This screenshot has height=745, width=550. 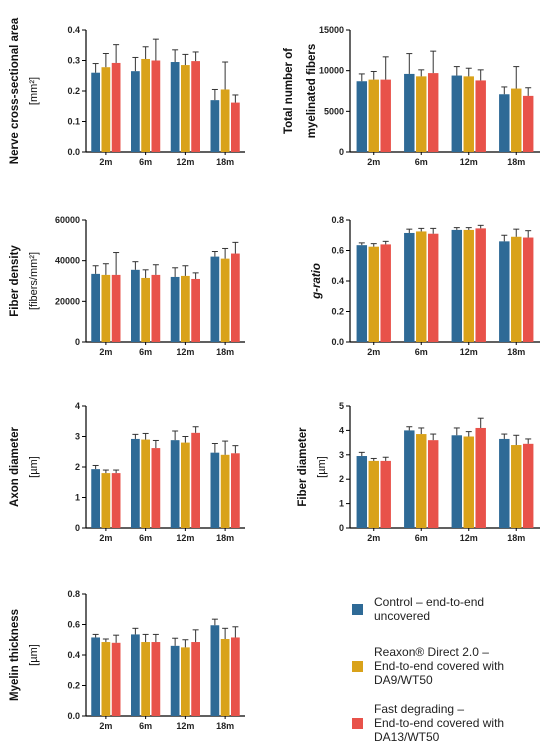 What do you see at coordinates (15, 281) in the screenshot?
I see `y-axis-label: Fiber density` at bounding box center [15, 281].